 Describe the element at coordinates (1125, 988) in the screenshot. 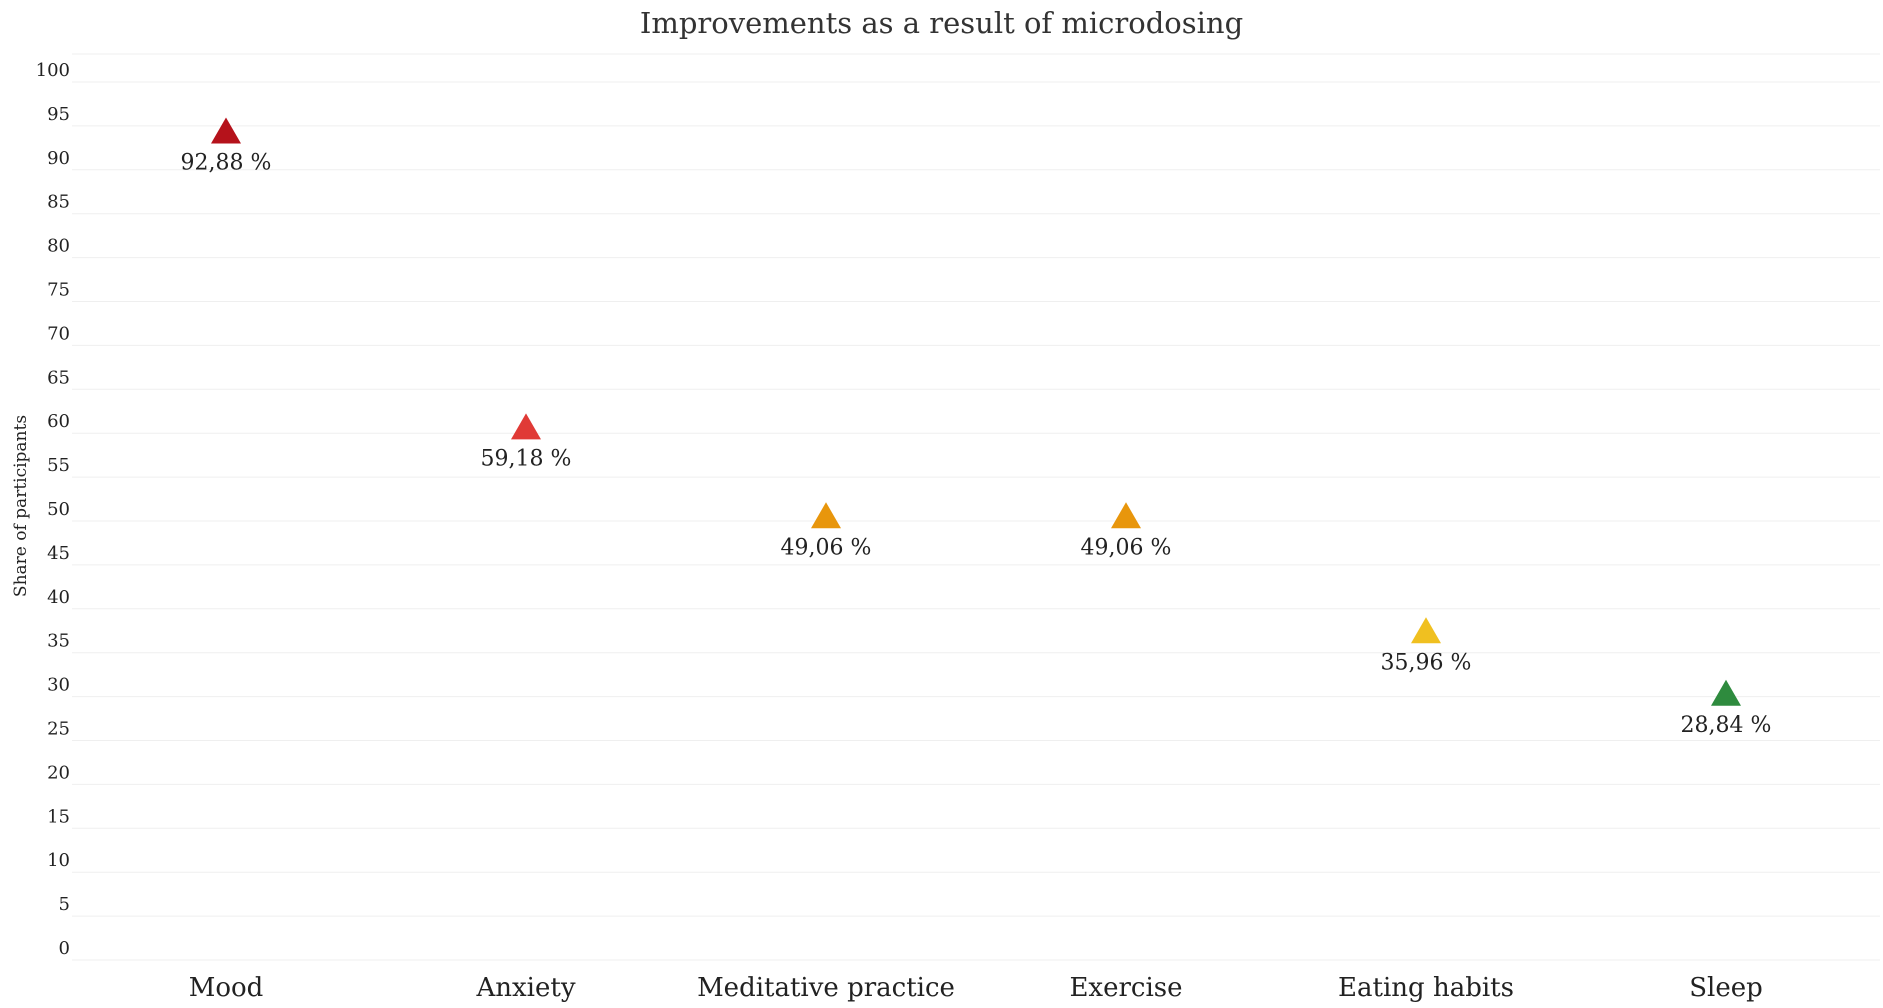

I see `x-tick-label: Exercise` at that location.